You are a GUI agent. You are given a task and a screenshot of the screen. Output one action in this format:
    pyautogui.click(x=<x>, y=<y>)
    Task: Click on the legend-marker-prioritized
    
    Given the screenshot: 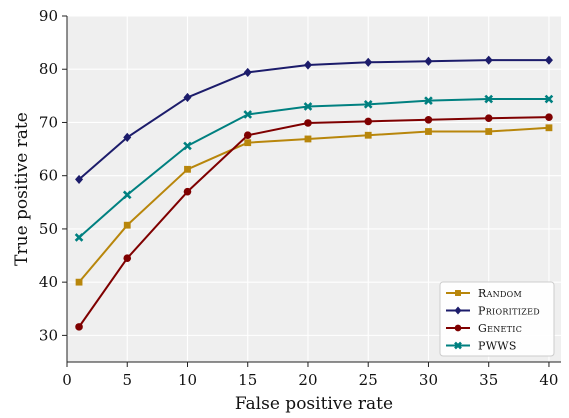 What is the action you would take?
    pyautogui.click(x=458, y=310)
    